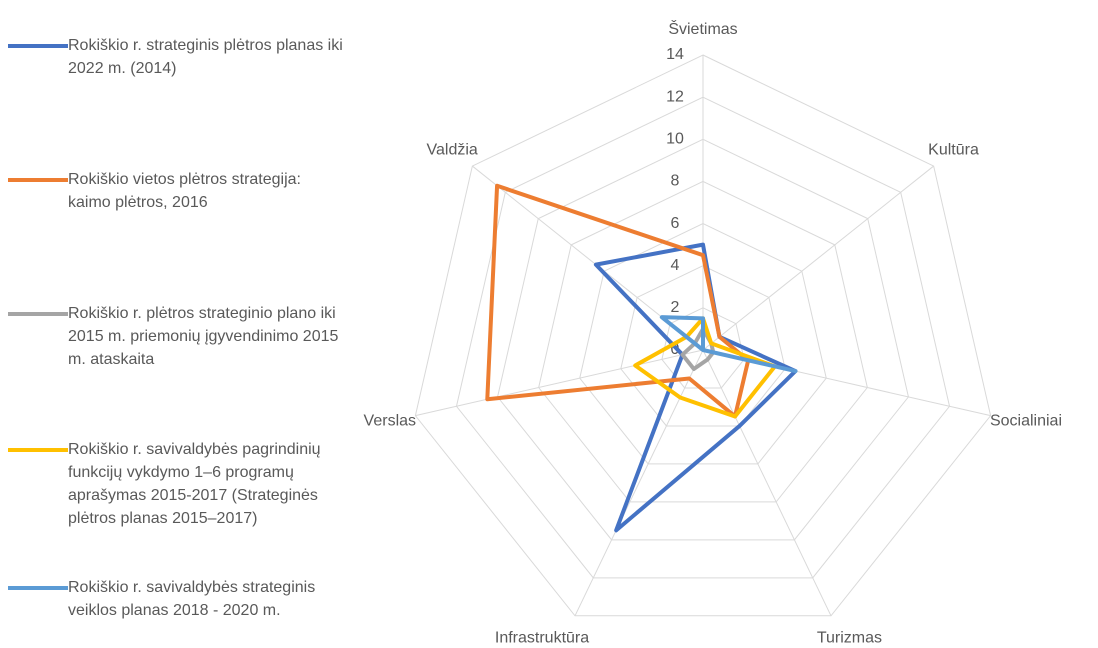 This screenshot has height=648, width=1098. Describe the element at coordinates (452, 150) in the screenshot. I see `category-label: Valdžia` at that location.